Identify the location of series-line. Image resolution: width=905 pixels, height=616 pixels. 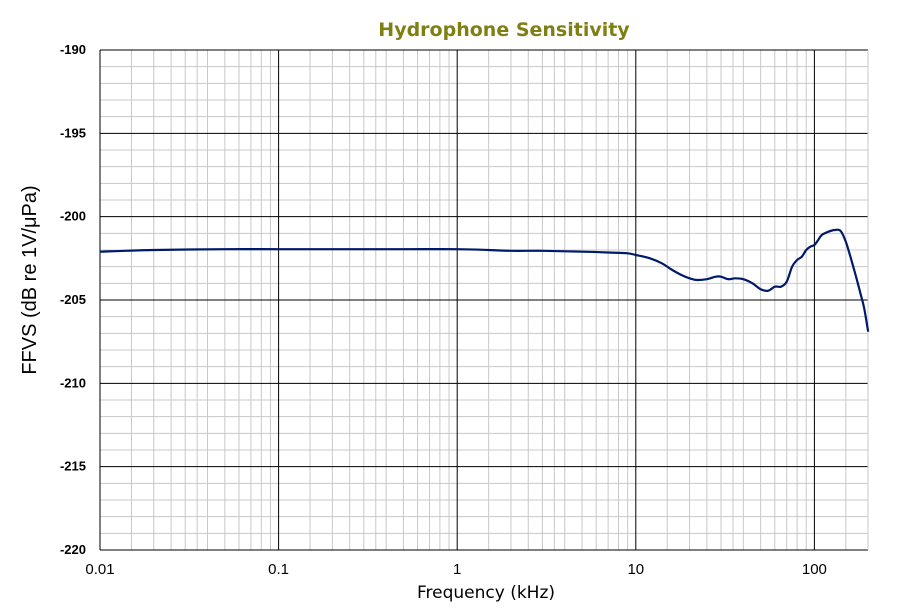
(484, 280).